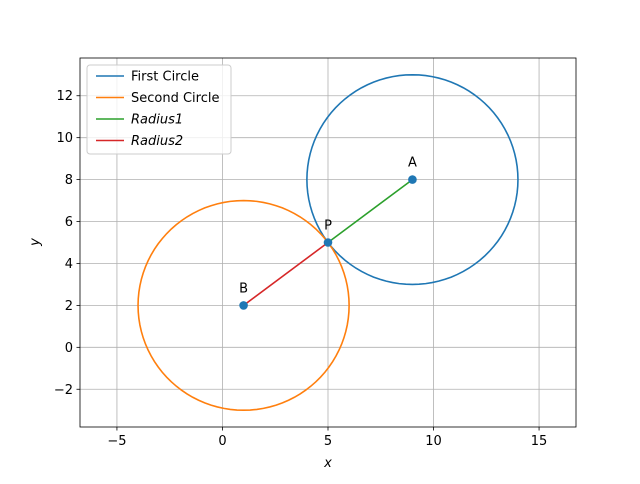  What do you see at coordinates (539, 441) in the screenshot?
I see `x-tick-label: 15` at bounding box center [539, 441].